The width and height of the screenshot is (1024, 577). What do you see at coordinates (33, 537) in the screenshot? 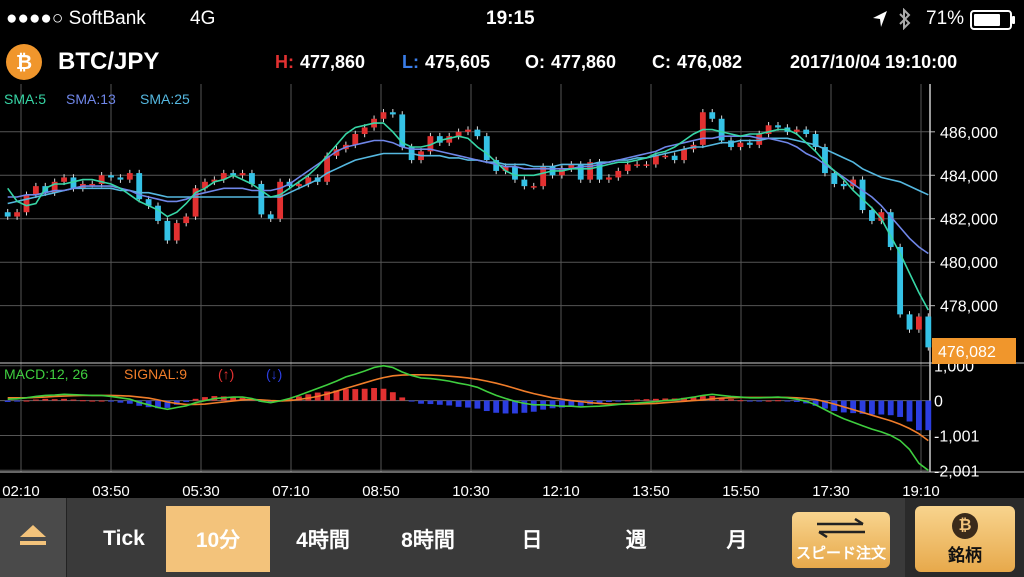
I see `eject-button` at bounding box center [33, 537].